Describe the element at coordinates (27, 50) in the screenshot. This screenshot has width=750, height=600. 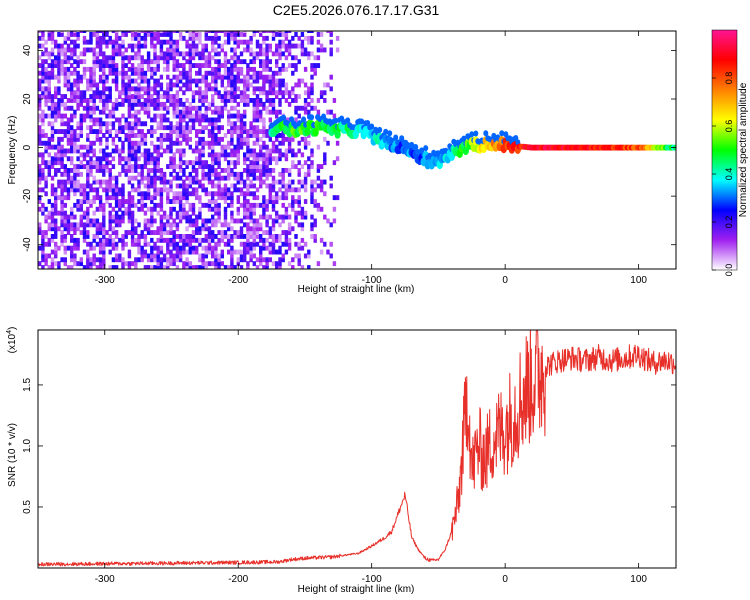
I see `y-tick-label: 40` at that location.